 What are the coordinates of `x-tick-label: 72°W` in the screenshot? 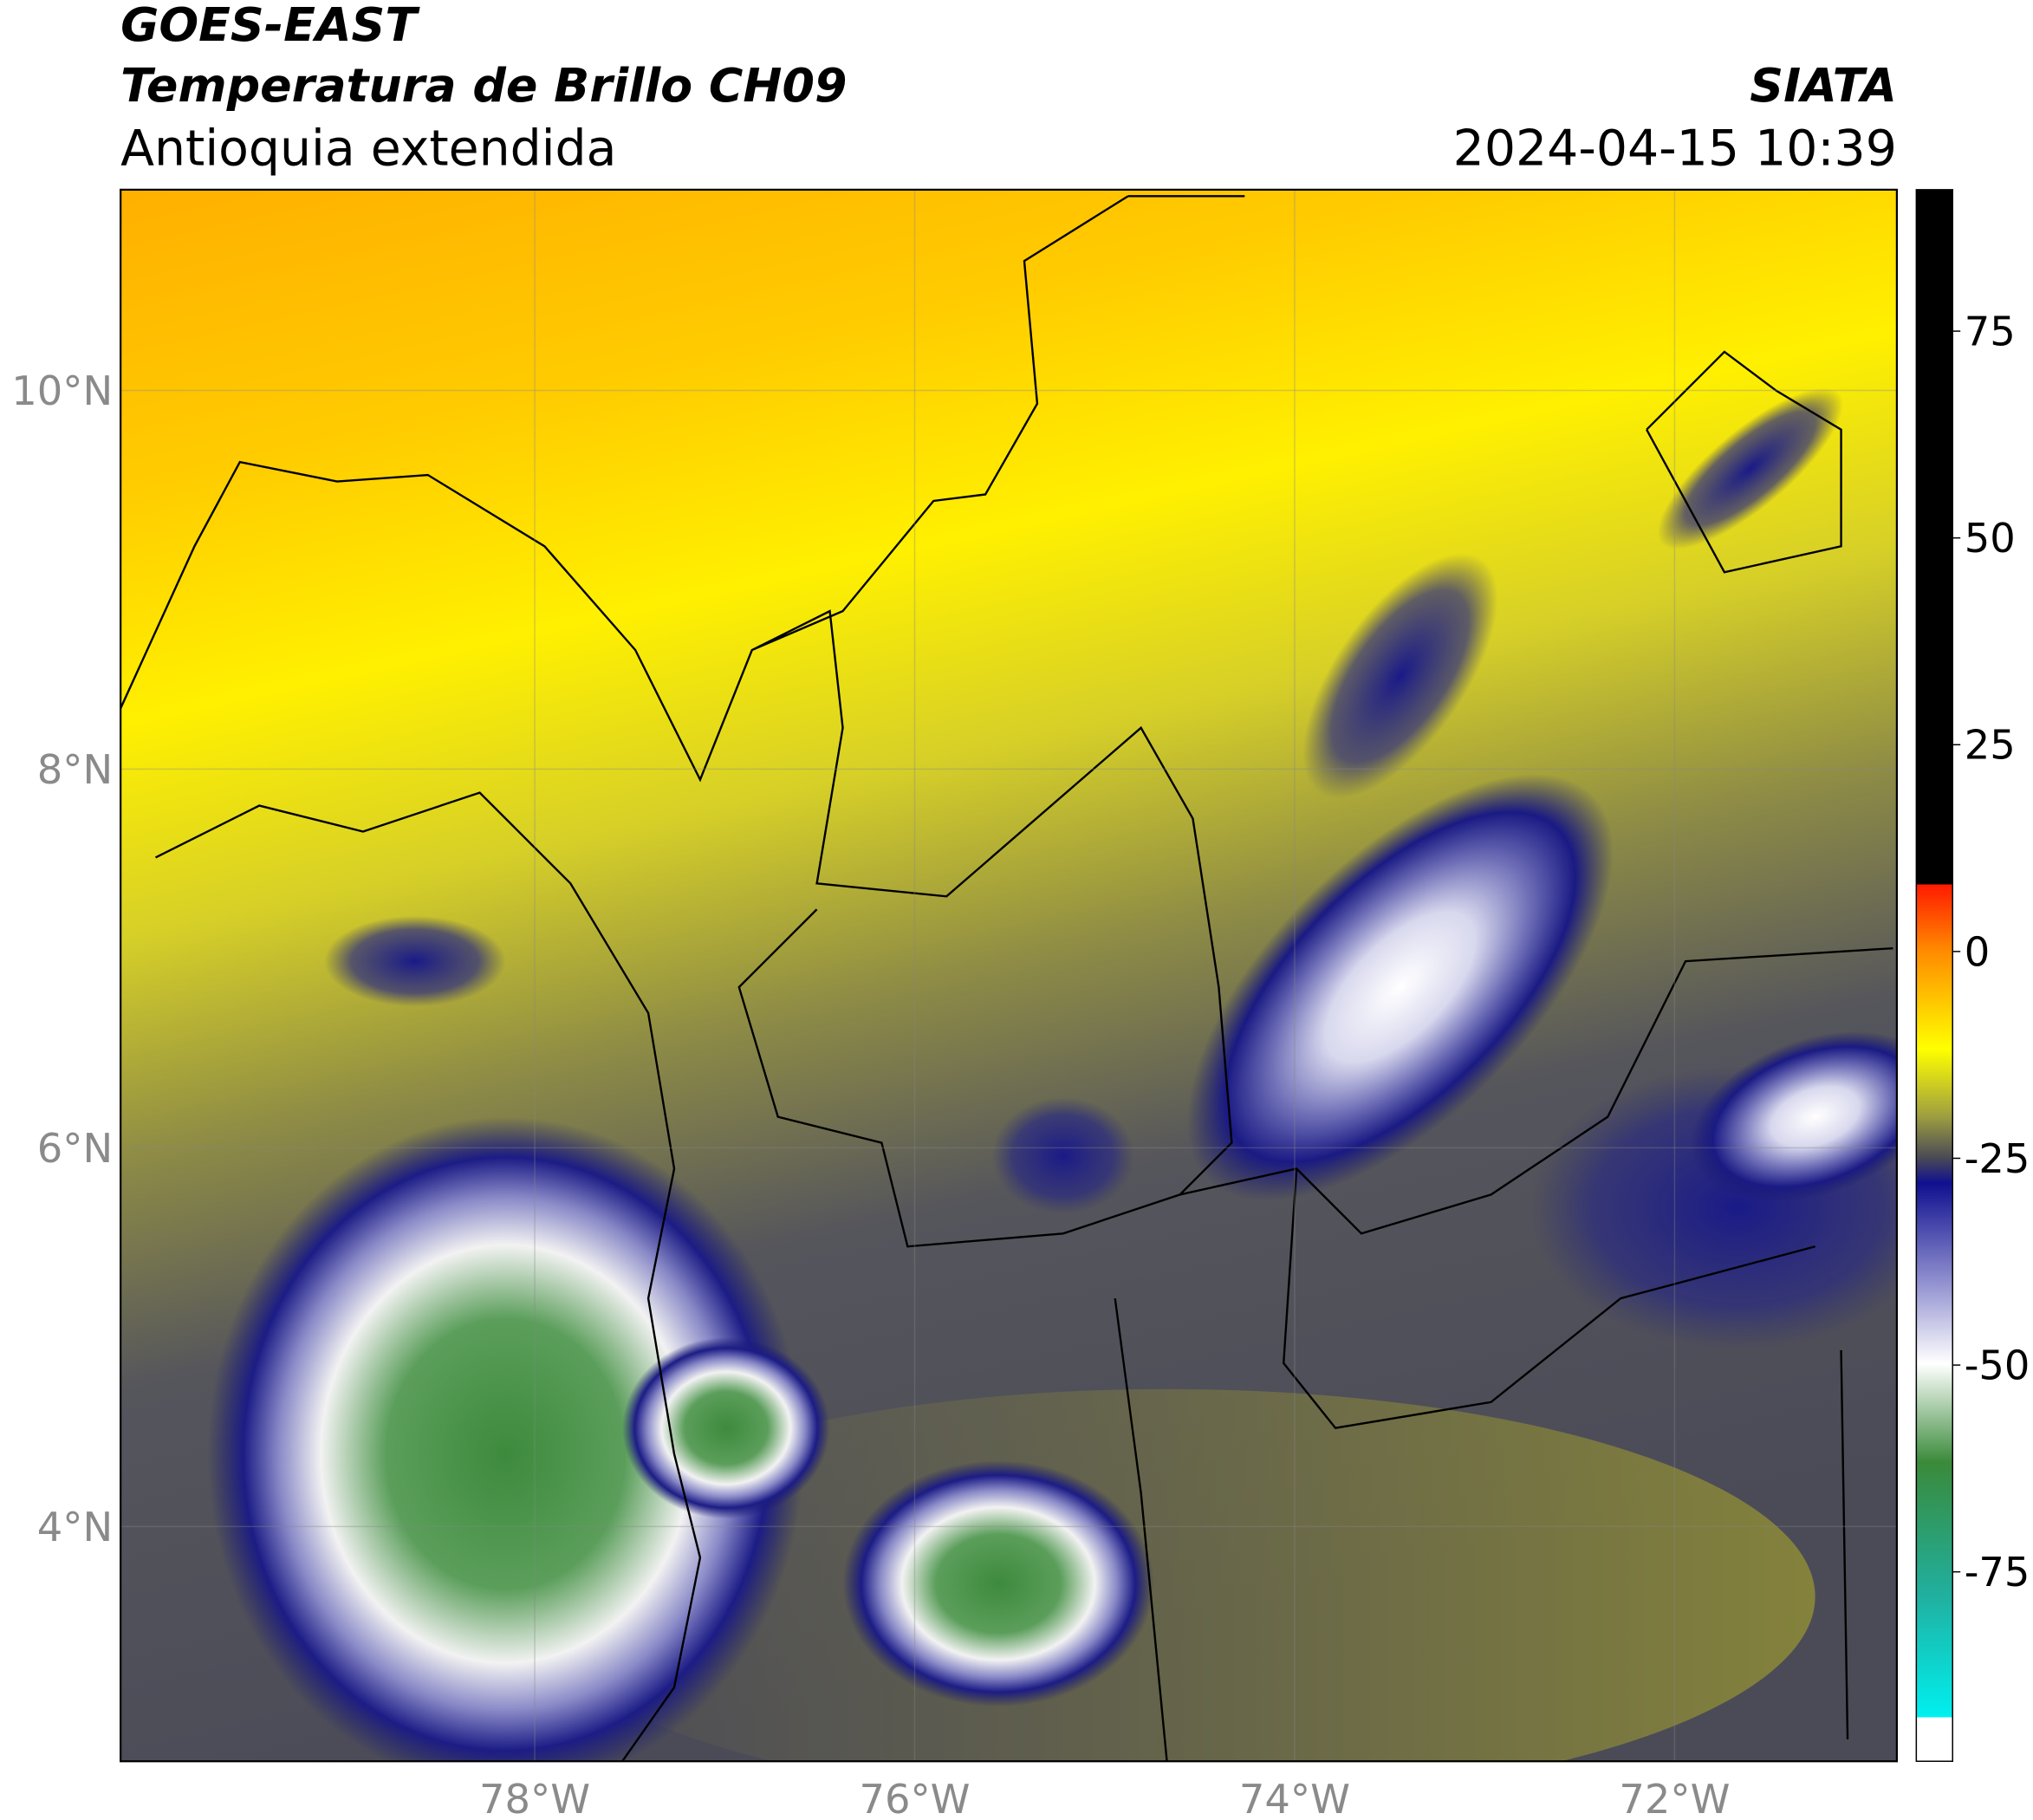 It's located at (1674, 1798).